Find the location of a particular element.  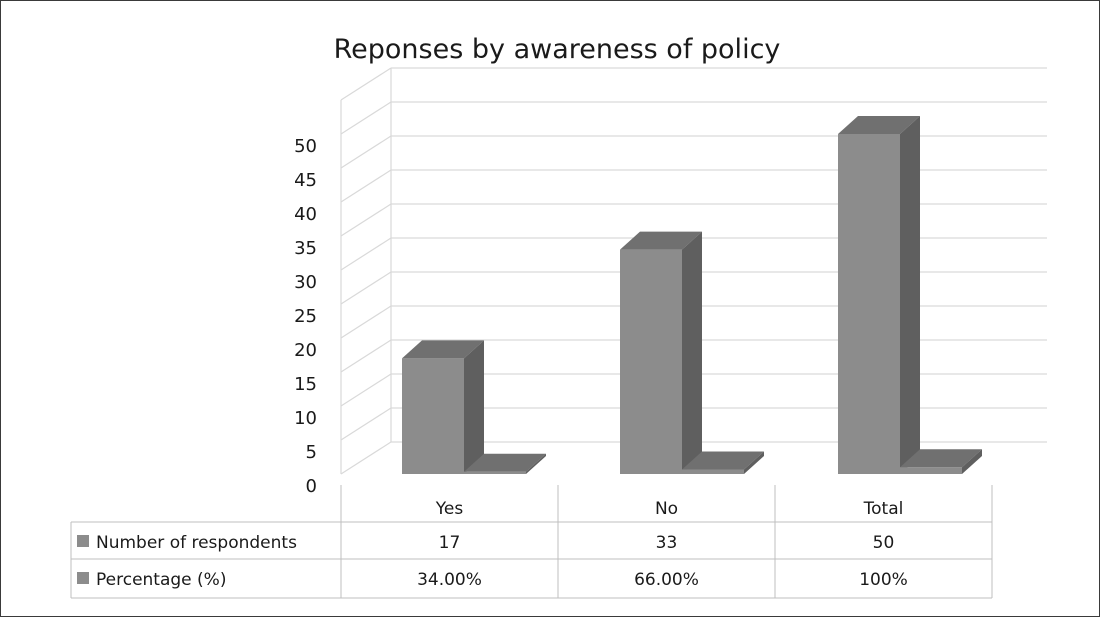

y-tick-label: 10 is located at coordinates (305, 418).